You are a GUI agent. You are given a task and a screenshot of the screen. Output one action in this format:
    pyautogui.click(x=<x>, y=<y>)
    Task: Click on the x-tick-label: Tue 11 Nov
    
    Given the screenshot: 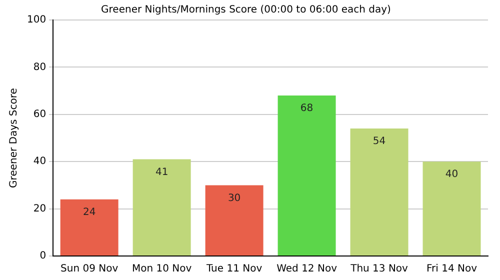 What is the action you would take?
    pyautogui.click(x=233, y=269)
    